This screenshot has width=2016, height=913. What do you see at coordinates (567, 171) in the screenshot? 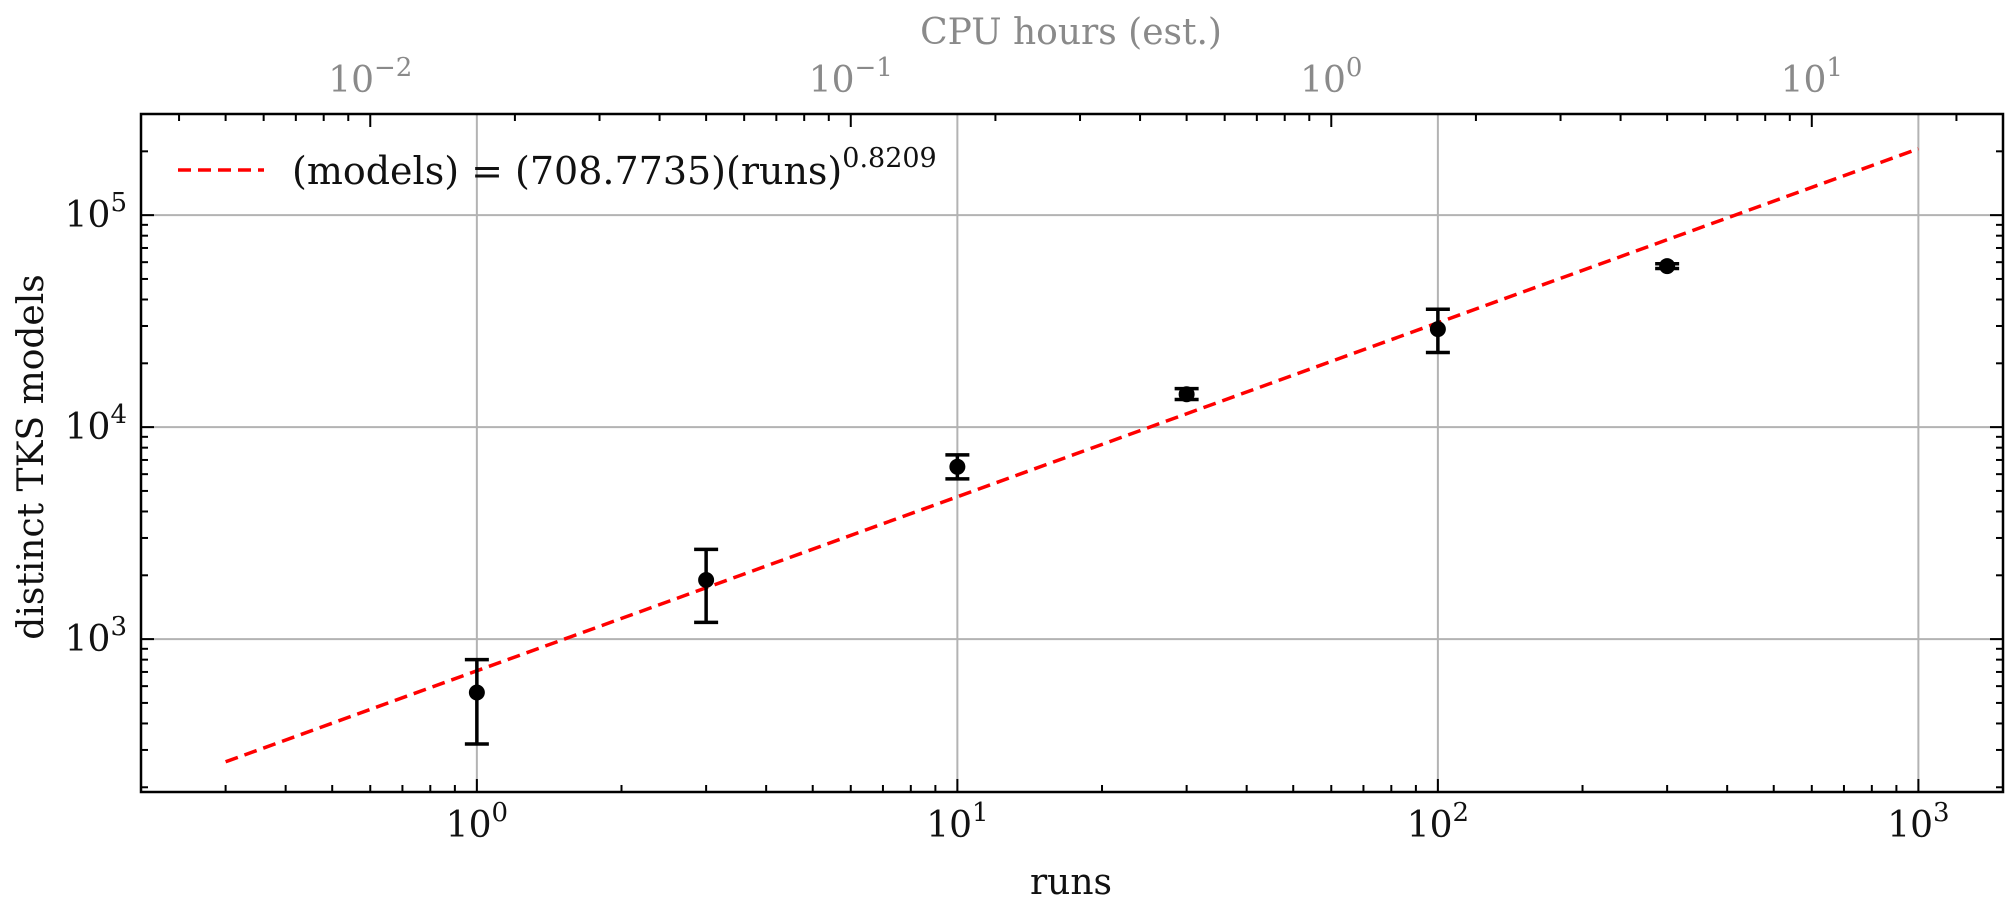
I see `legend-formula: (models) = (708.7735)(runs)` at bounding box center [567, 171].